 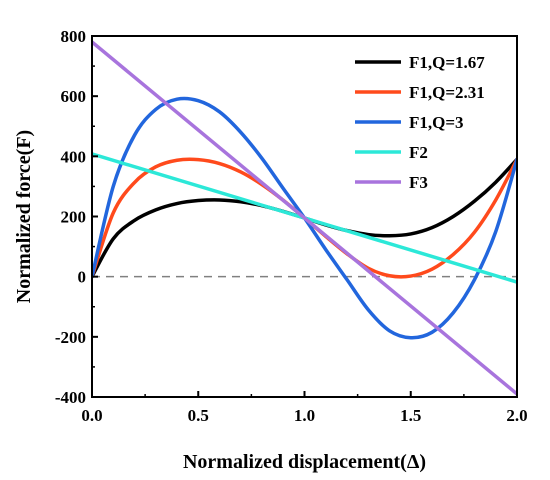 What do you see at coordinates (410, 415) in the screenshot?
I see `x-tick-label: 1.5` at bounding box center [410, 415].